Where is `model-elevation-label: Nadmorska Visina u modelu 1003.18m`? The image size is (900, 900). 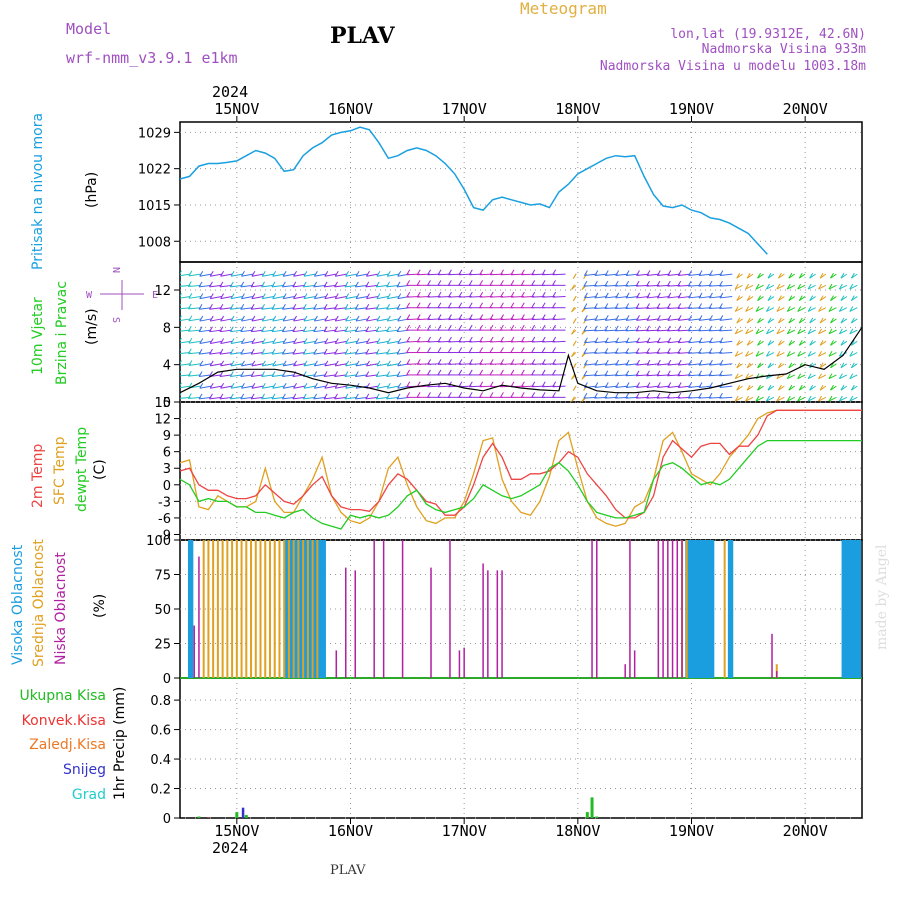 model-elevation-label: Nadmorska Visina u modelu 1003.18m is located at coordinates (733, 66).